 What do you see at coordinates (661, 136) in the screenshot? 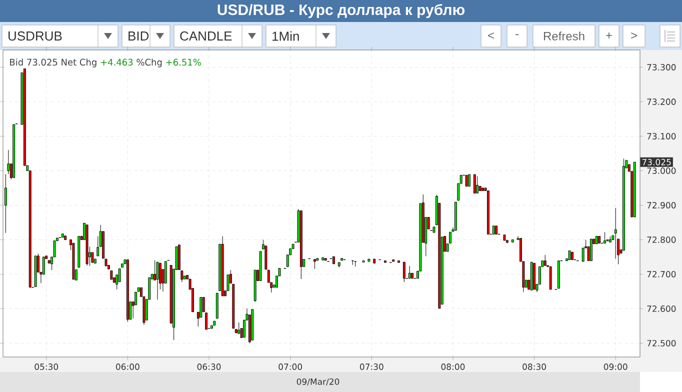
I see `y-tick-label: 73.100` at bounding box center [661, 136].